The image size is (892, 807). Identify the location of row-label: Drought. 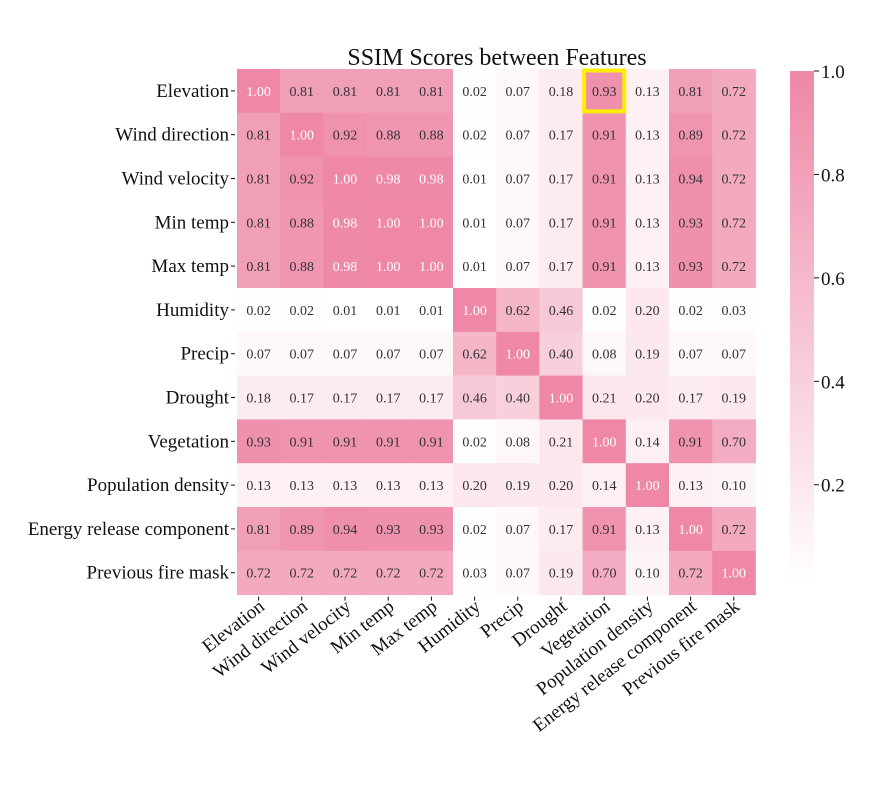
(198, 398).